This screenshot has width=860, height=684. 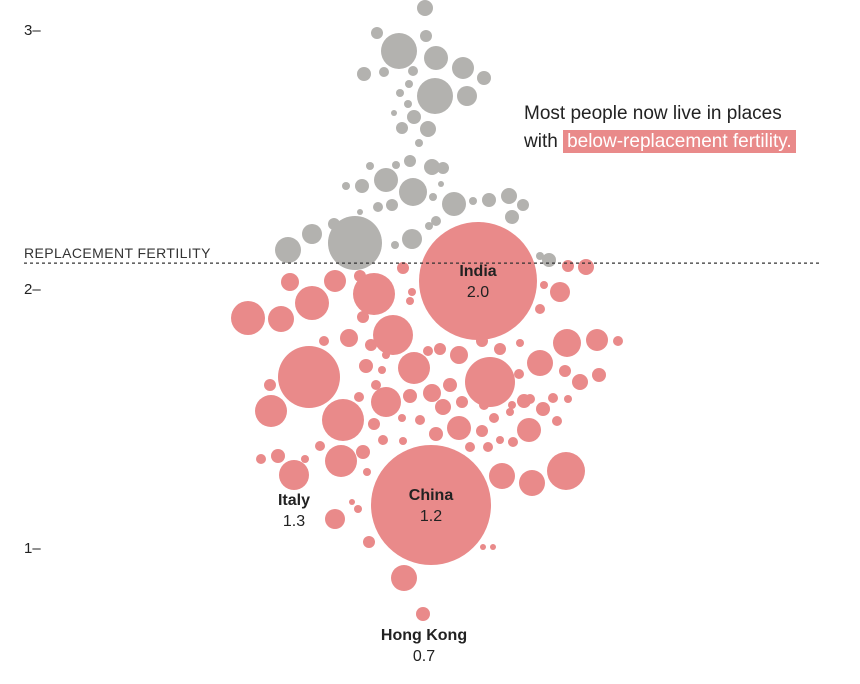 What do you see at coordinates (32, 548) in the screenshot?
I see `y-tick-1: 1–` at bounding box center [32, 548].